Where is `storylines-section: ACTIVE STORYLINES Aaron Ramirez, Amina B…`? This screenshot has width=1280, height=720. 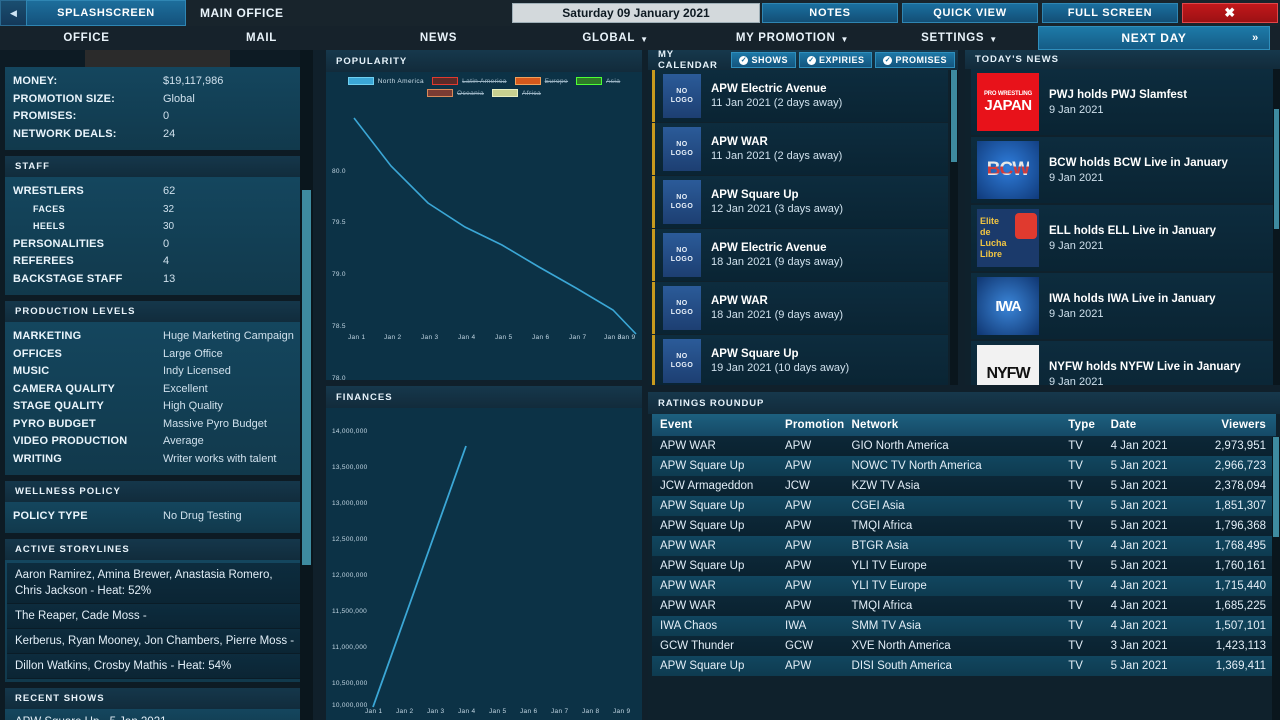
storylines-section: ACTIVE STORYLINES Aaron Ramirez, Amina B… is located at coordinates (156, 610).